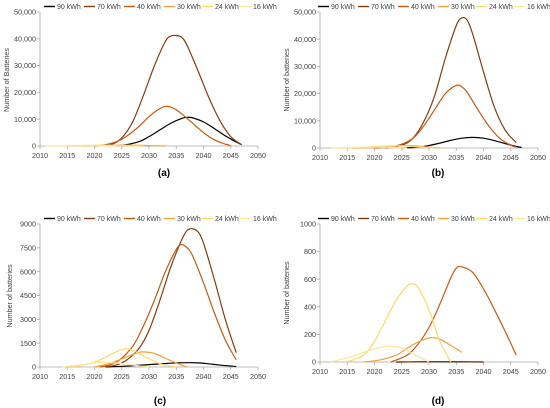  I want to click on legend-entry: 30 kWh, so click(182, 219).